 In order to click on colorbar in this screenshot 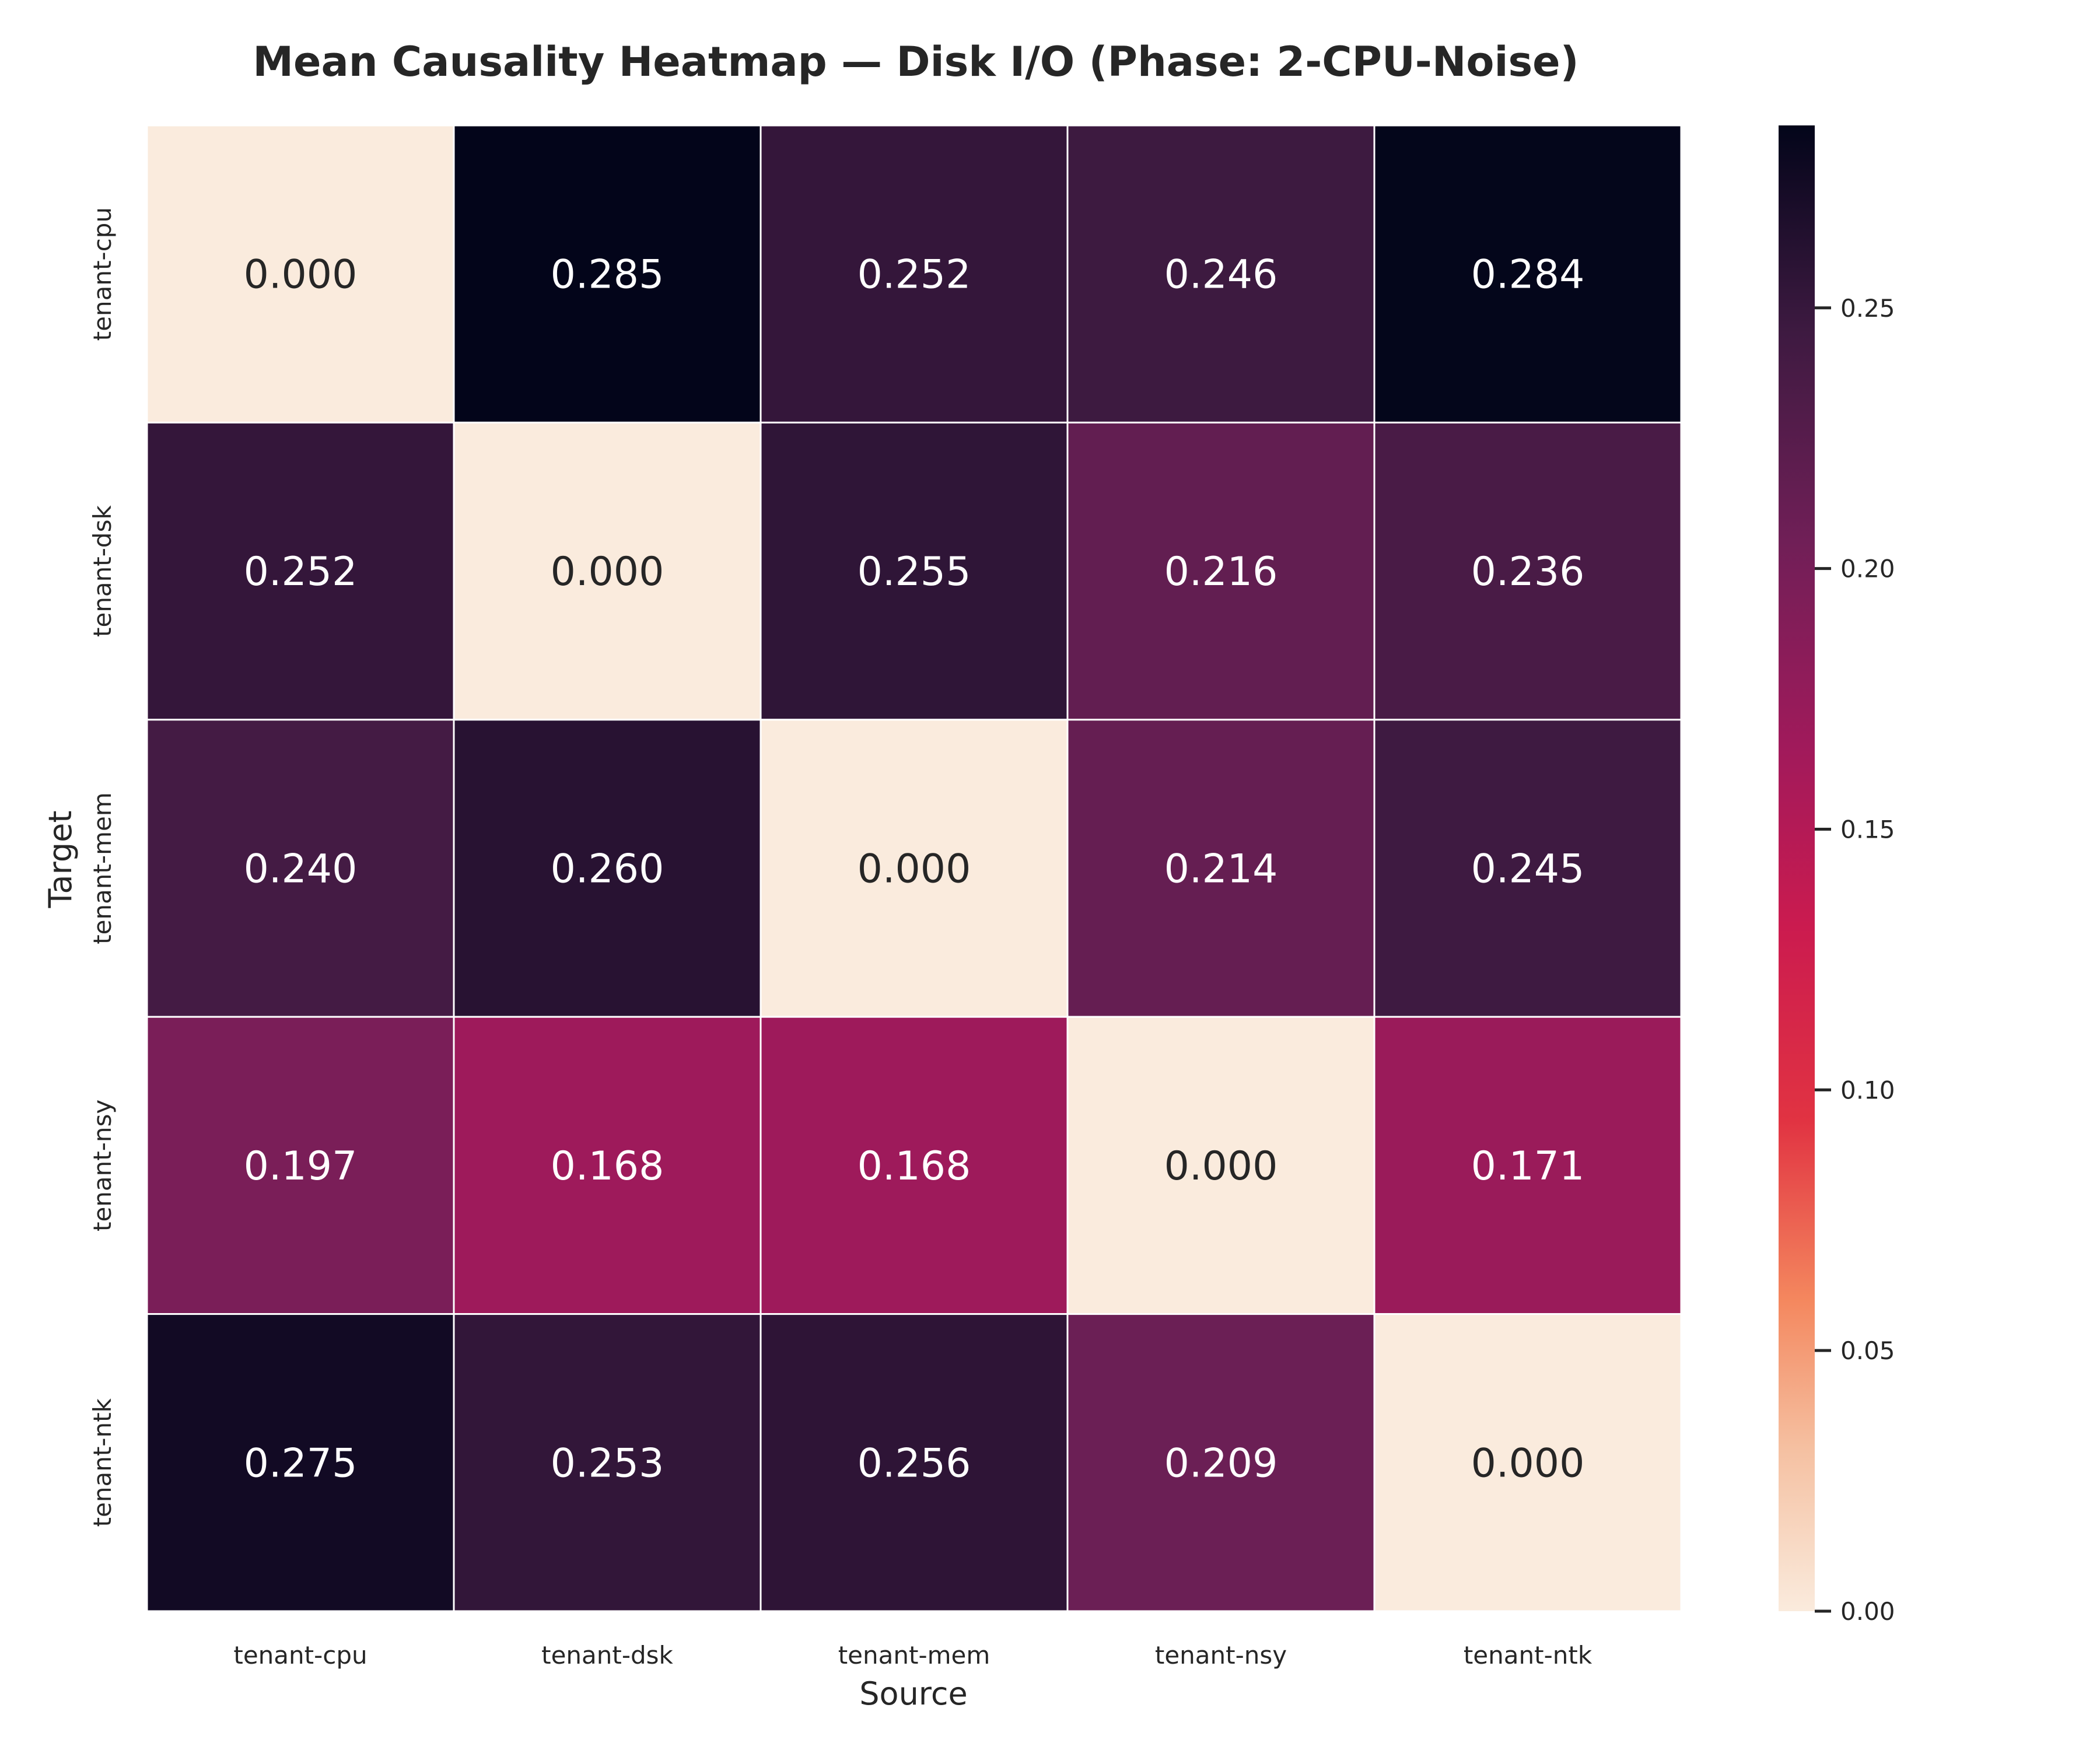, I will do `click(1797, 868)`.